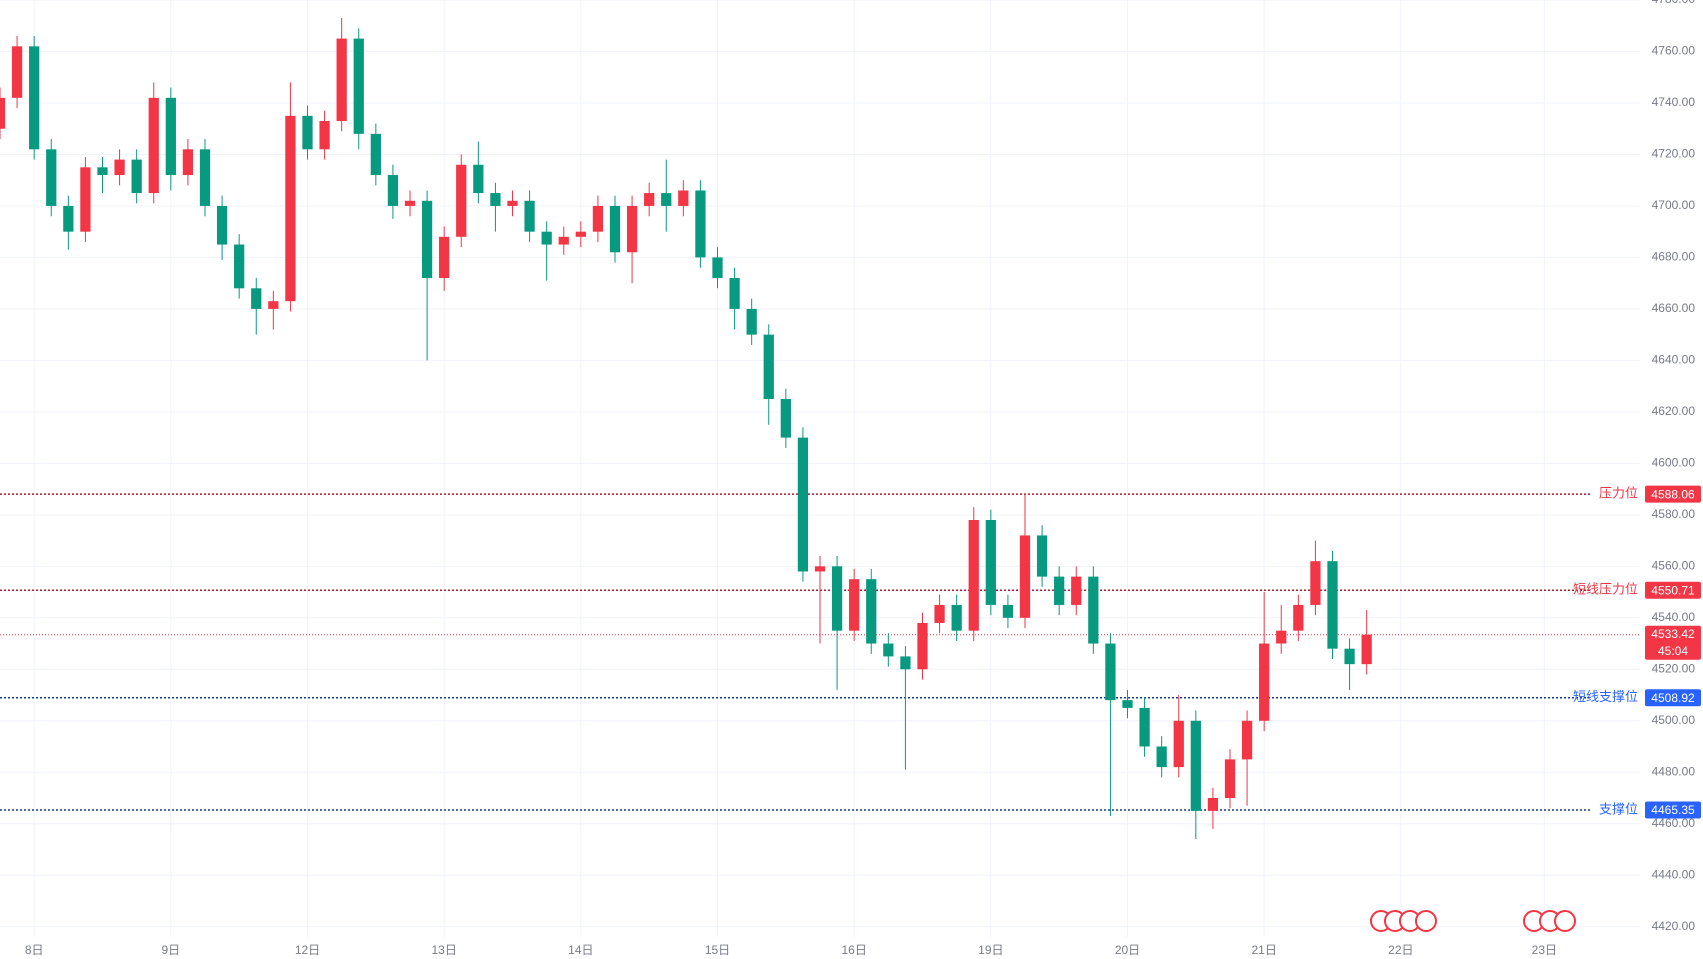 This screenshot has width=1703, height=959. What do you see at coordinates (1674, 257) in the screenshot?
I see `y-tick-label: 4680.00` at bounding box center [1674, 257].